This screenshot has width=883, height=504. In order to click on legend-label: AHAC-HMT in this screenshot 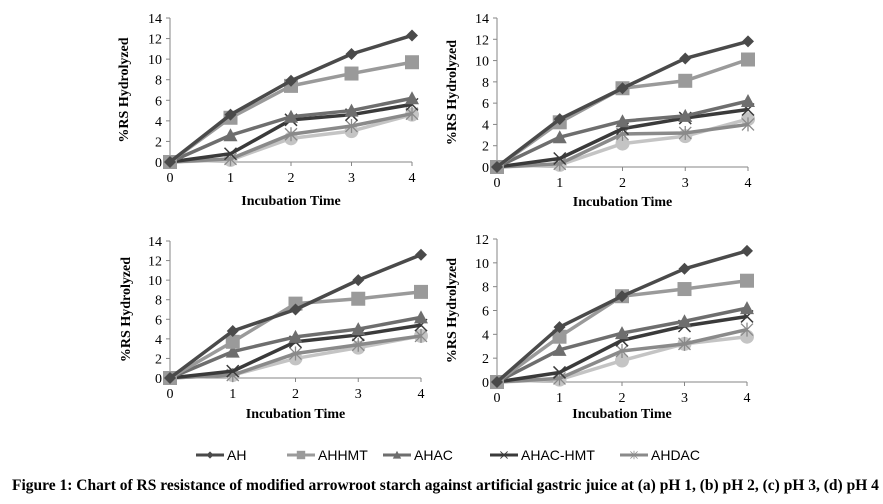, I will do `click(558, 455)`.